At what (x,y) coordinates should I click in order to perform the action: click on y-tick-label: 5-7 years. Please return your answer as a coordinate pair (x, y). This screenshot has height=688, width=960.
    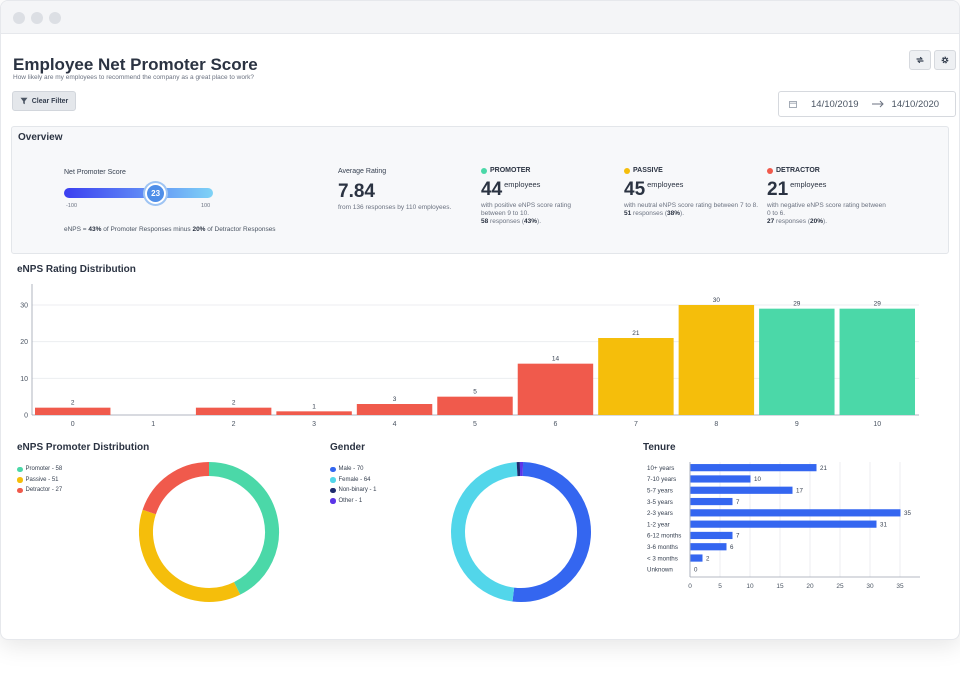
    Looking at the image, I should click on (660, 490).